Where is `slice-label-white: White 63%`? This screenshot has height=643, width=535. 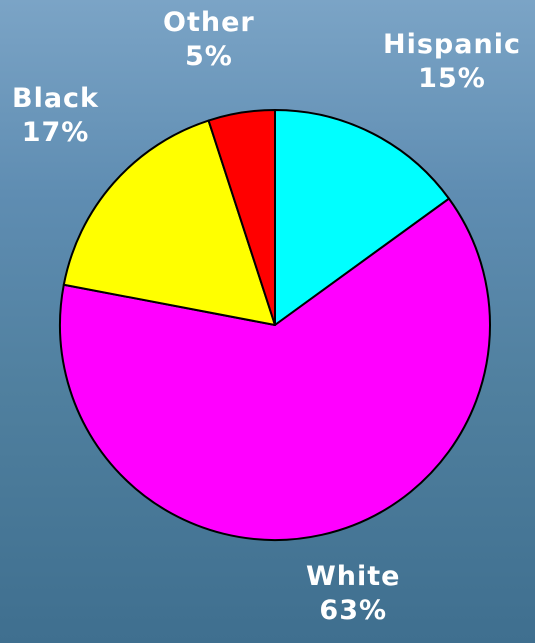 slice-label-white: White 63% is located at coordinates (353, 594).